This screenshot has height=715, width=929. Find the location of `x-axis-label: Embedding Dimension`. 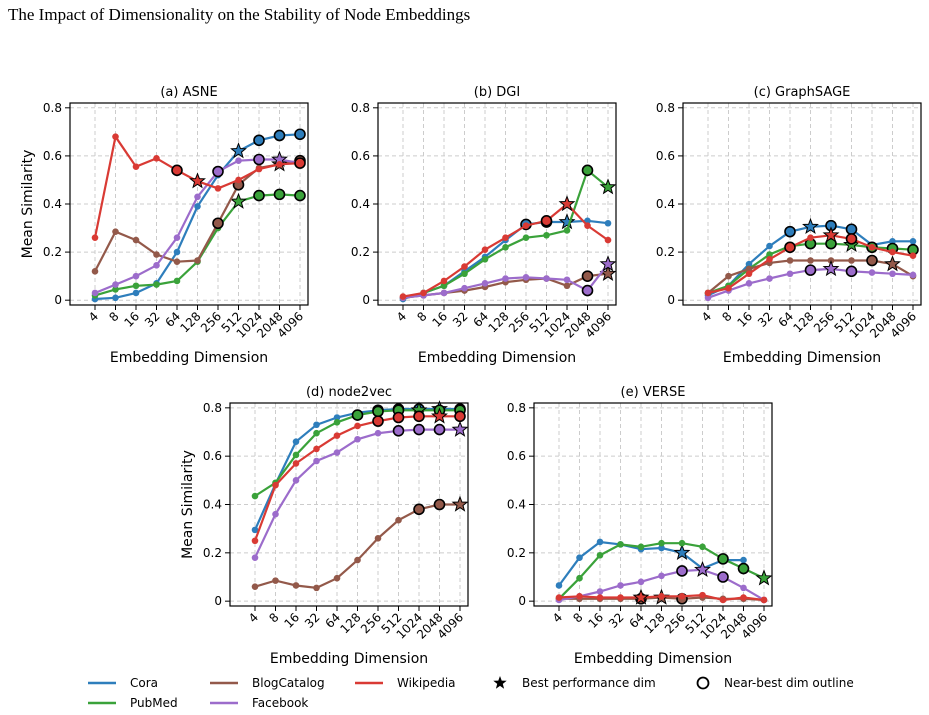

x-axis-label: Embedding Dimension is located at coordinates (653, 659).